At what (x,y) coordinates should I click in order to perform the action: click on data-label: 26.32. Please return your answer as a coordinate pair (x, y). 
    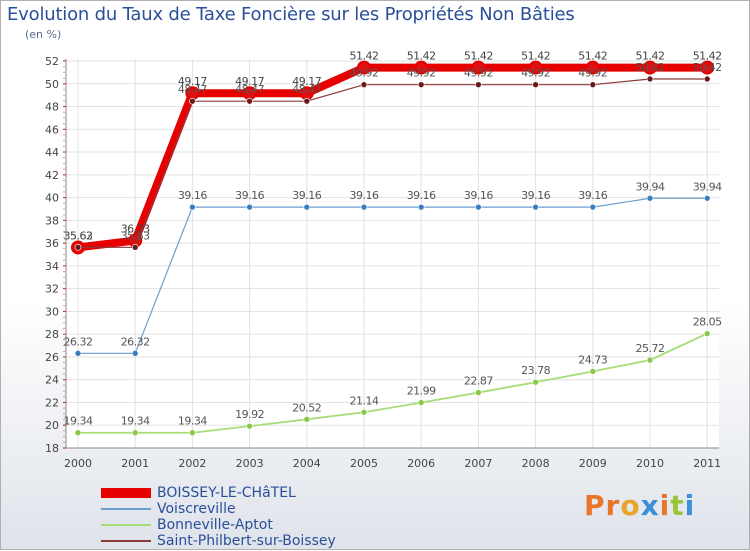
    Looking at the image, I should click on (78, 341).